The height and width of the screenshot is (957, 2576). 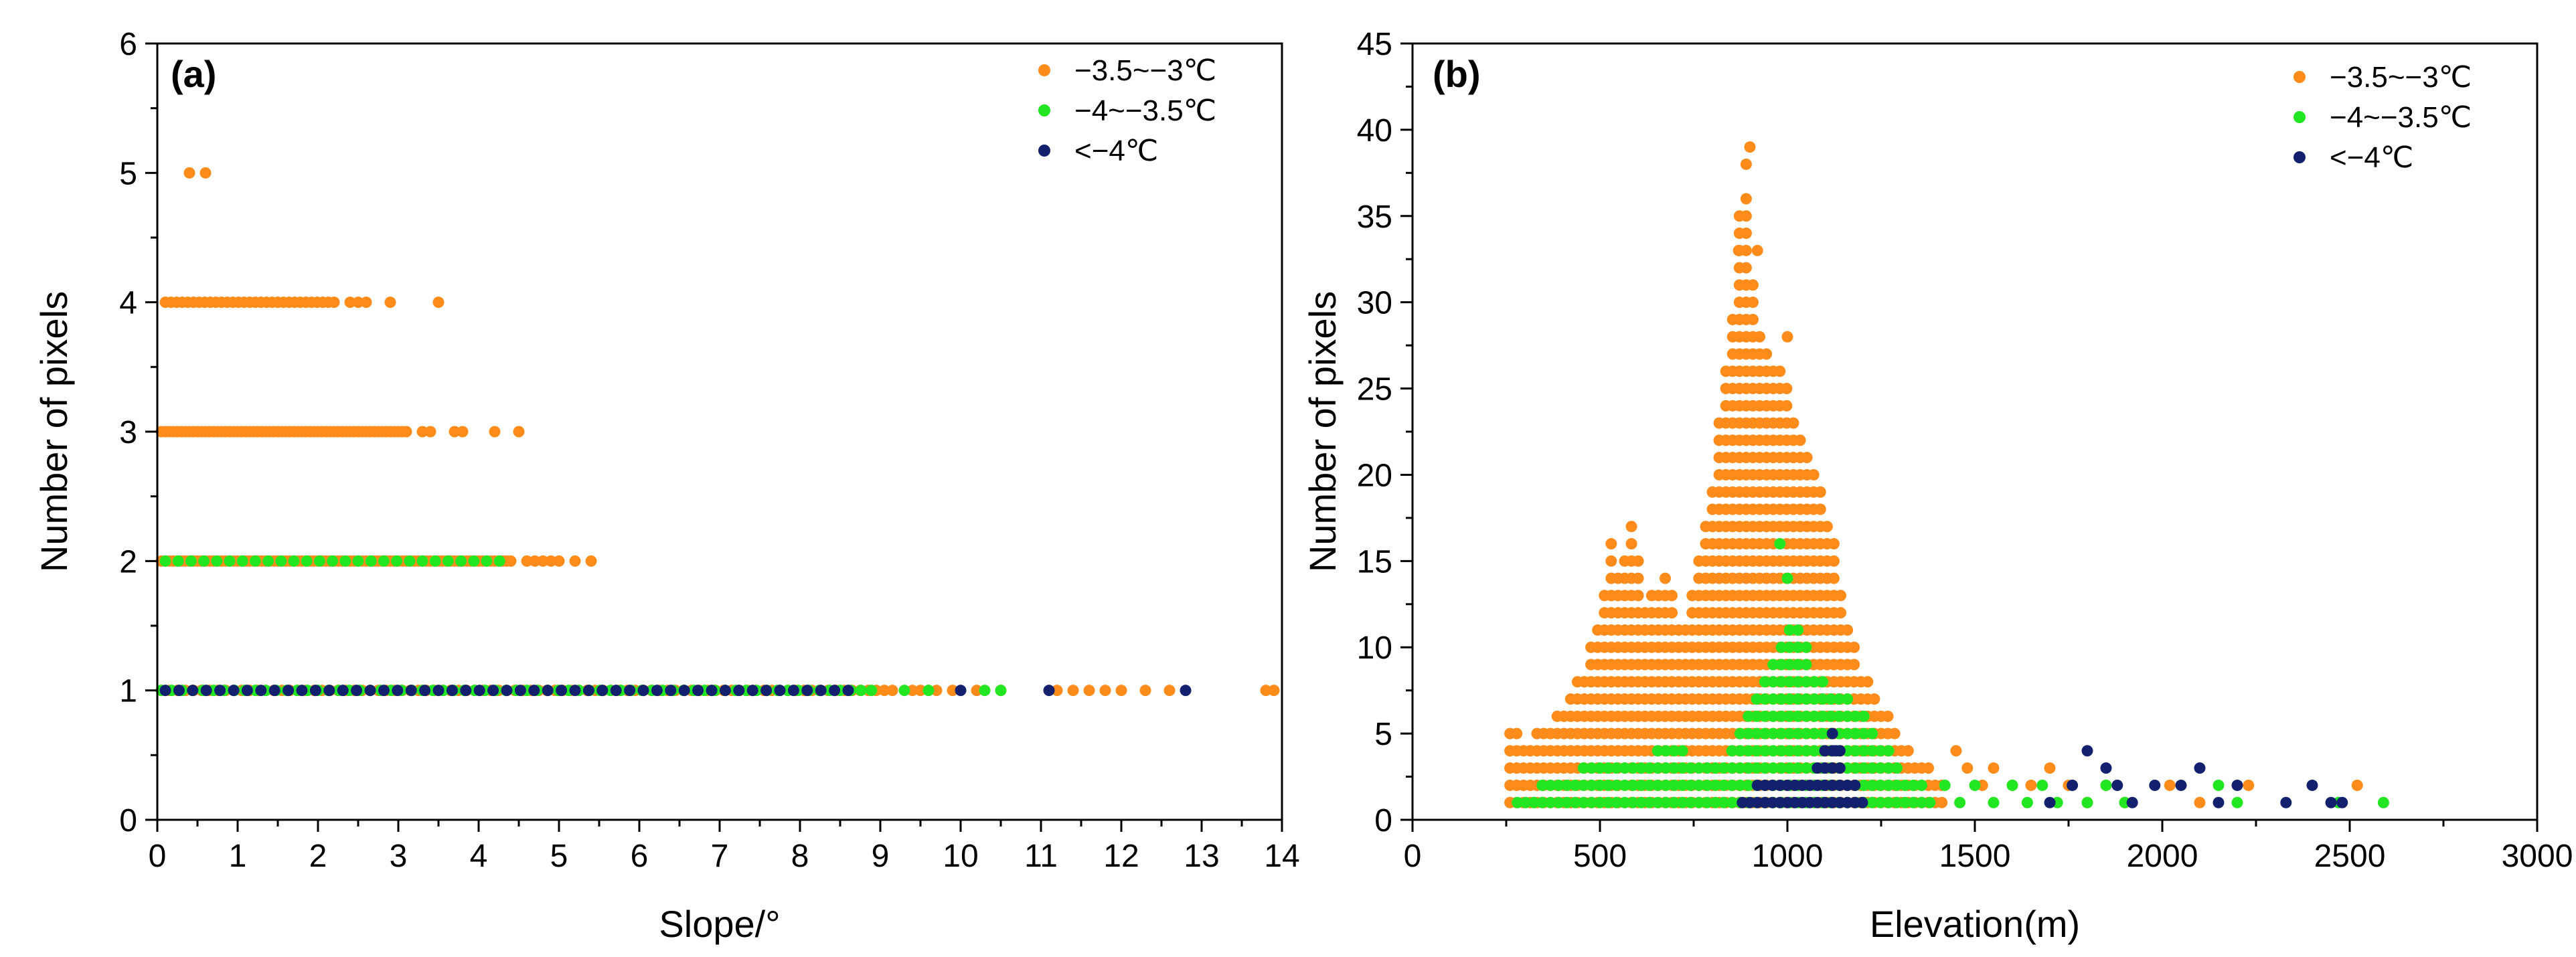 I want to click on legend-entry-label: −4~−3.5℃, so click(x=1145, y=110).